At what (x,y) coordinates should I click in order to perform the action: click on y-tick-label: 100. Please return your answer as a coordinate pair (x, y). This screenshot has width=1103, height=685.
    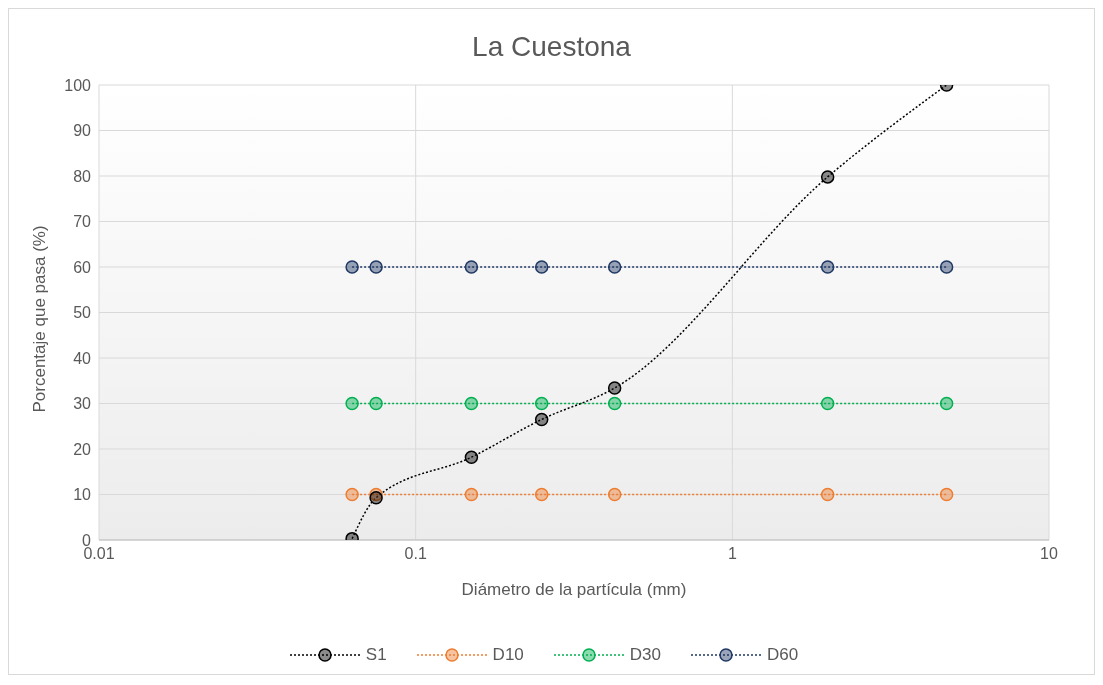
    Looking at the image, I should click on (78, 85).